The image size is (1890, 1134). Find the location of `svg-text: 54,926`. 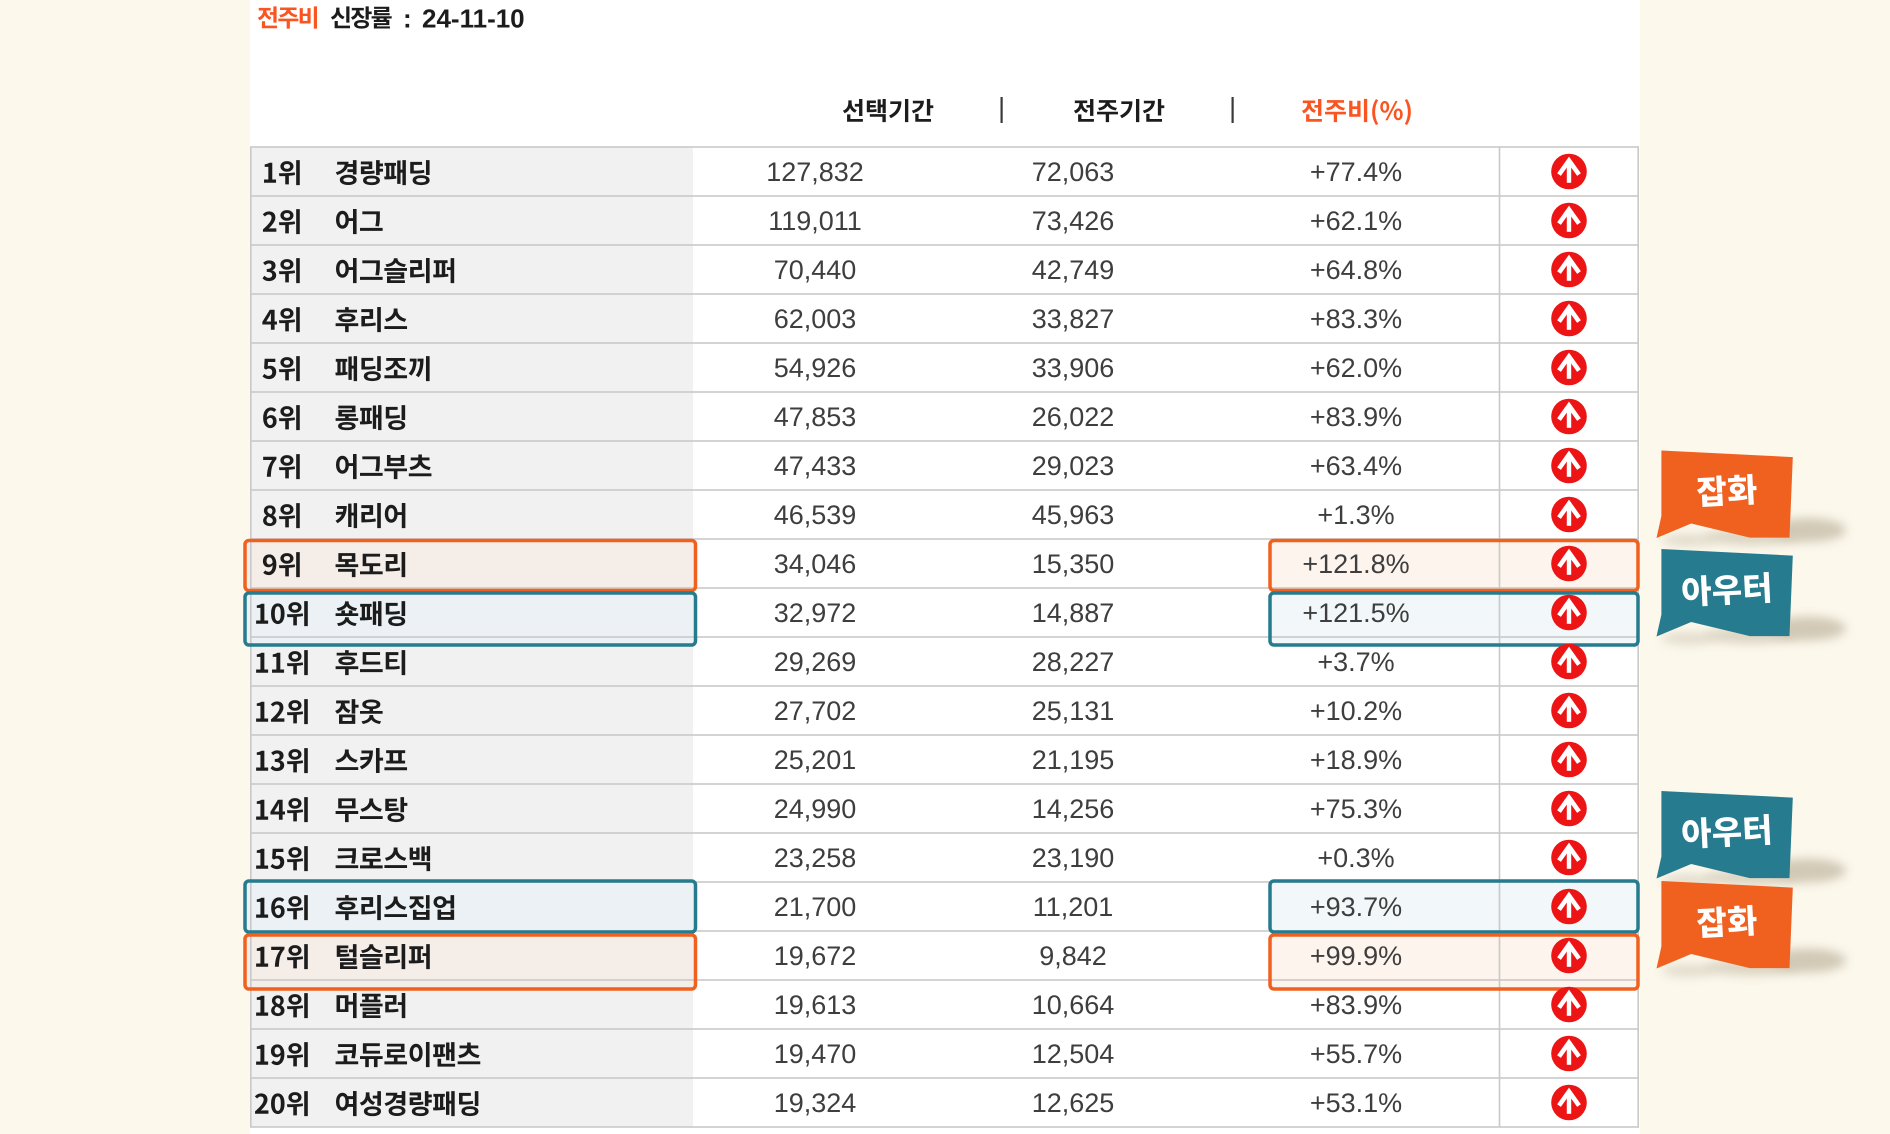

svg-text: 54,926 is located at coordinates (815, 368).